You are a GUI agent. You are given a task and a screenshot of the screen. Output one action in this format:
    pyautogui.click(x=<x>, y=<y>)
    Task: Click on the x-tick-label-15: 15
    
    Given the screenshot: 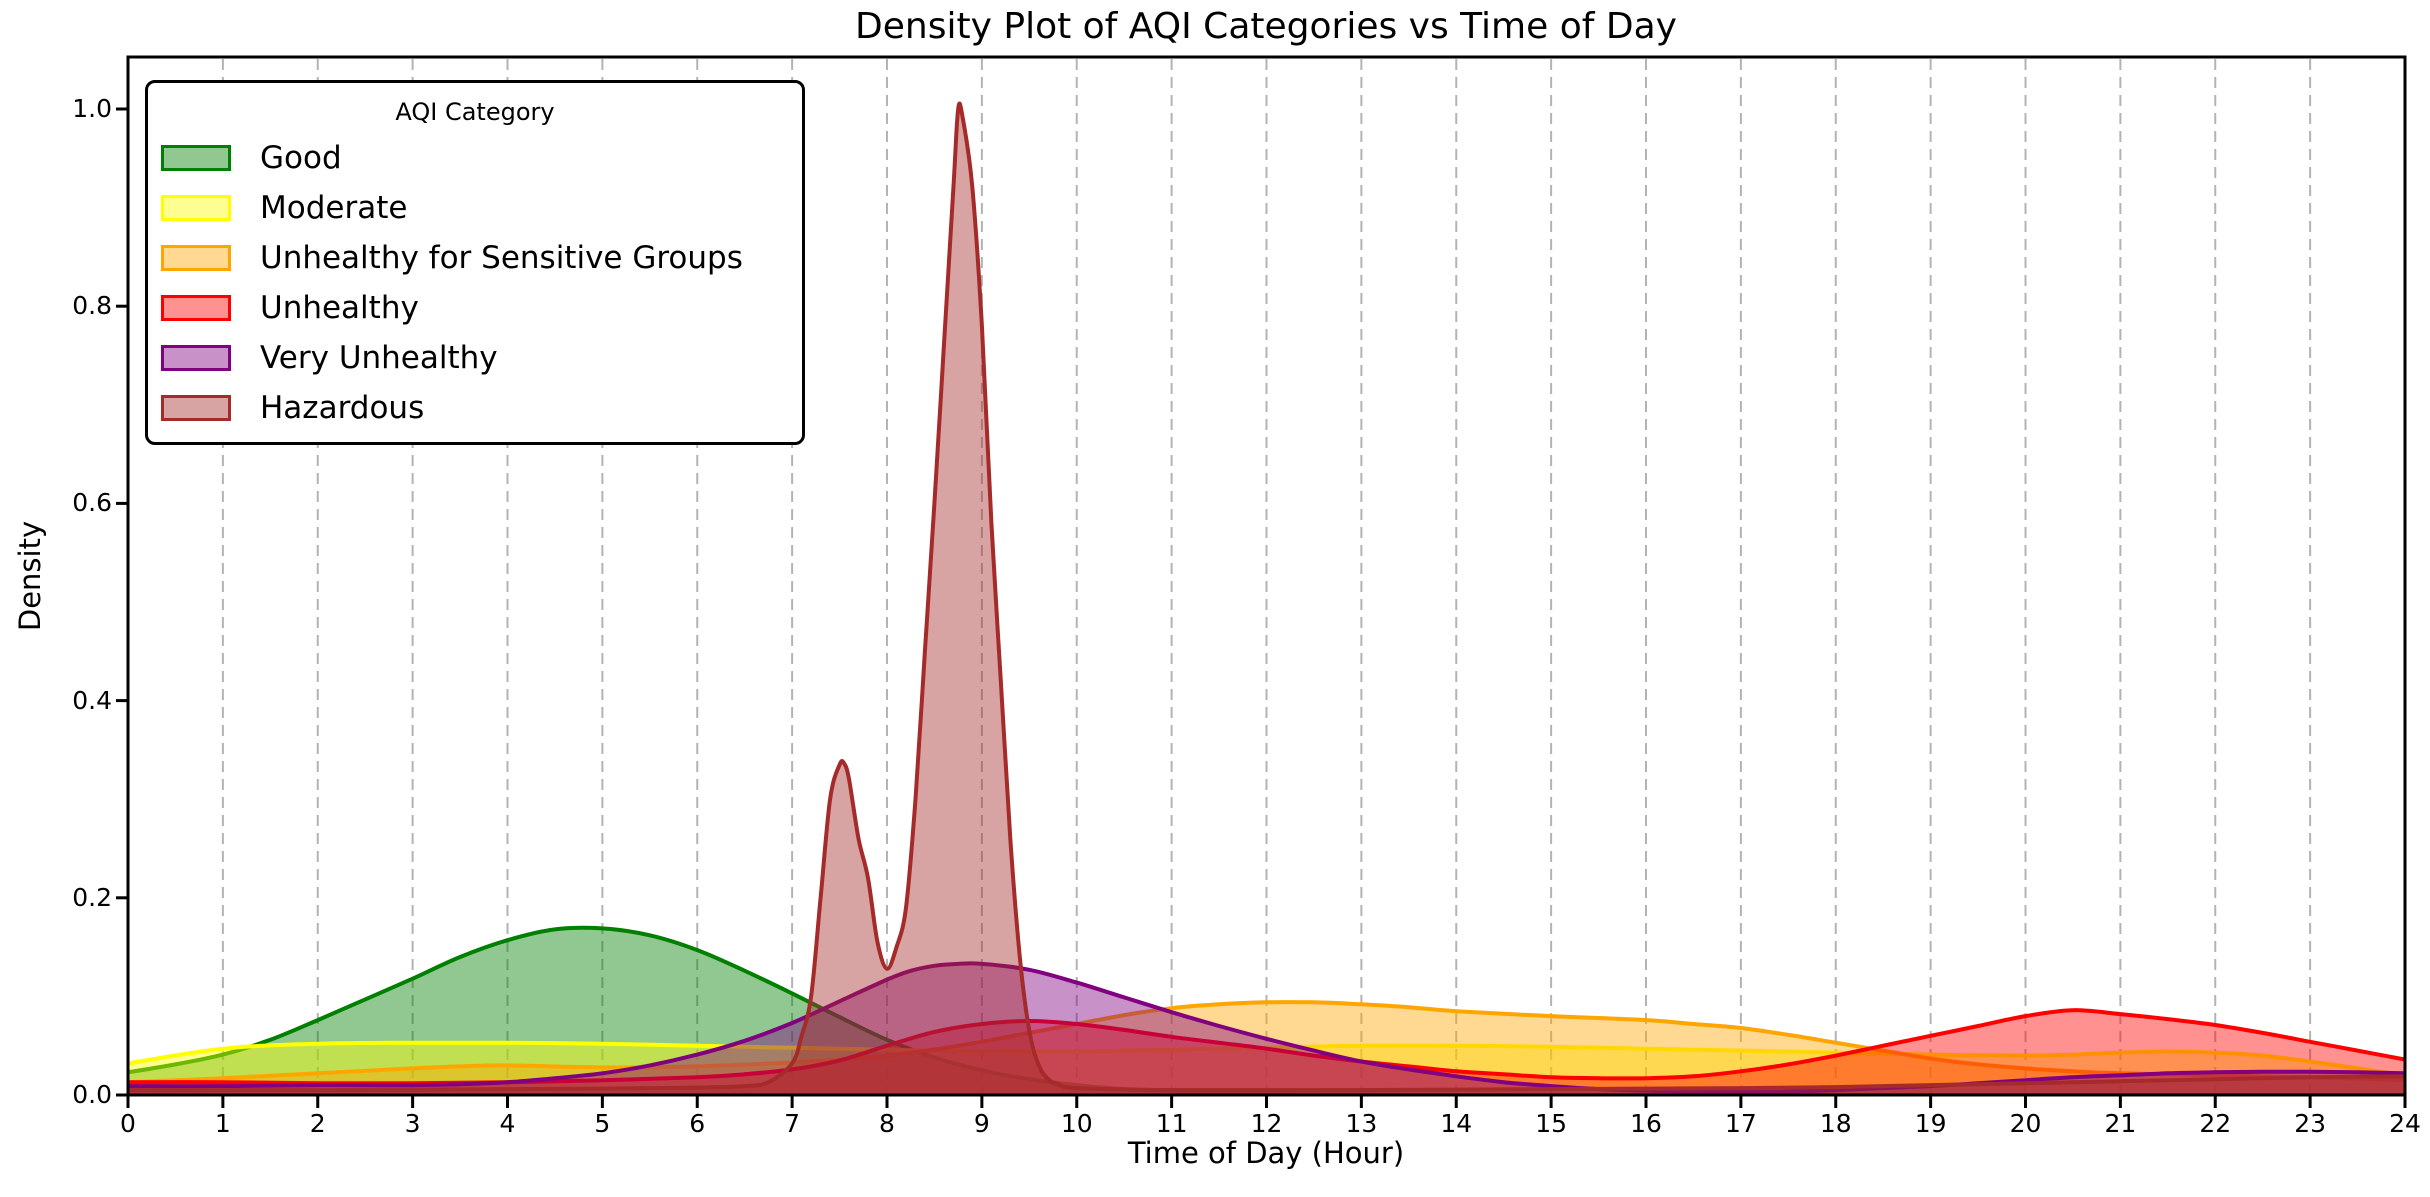 What is the action you would take?
    pyautogui.click(x=1551, y=1123)
    